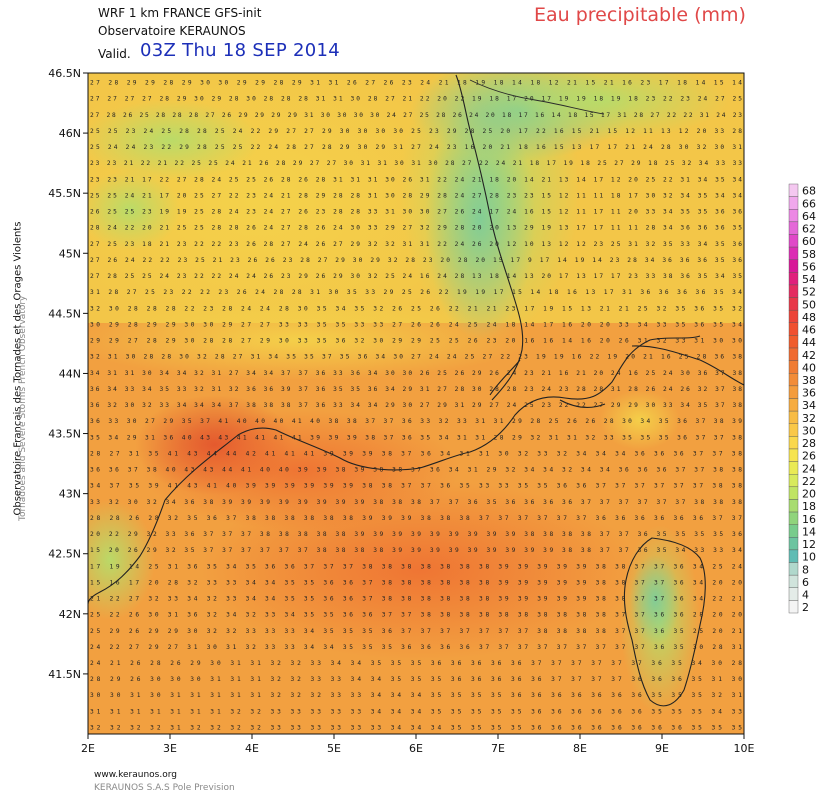  What do you see at coordinates (252, 748) in the screenshot?
I see `lon-tick-label: 4E` at bounding box center [252, 748].